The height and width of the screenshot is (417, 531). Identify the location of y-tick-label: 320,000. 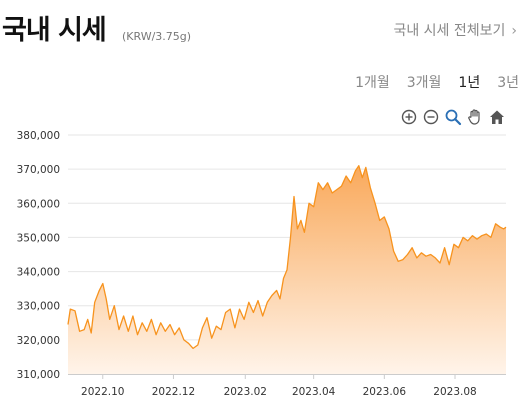
(38, 341).